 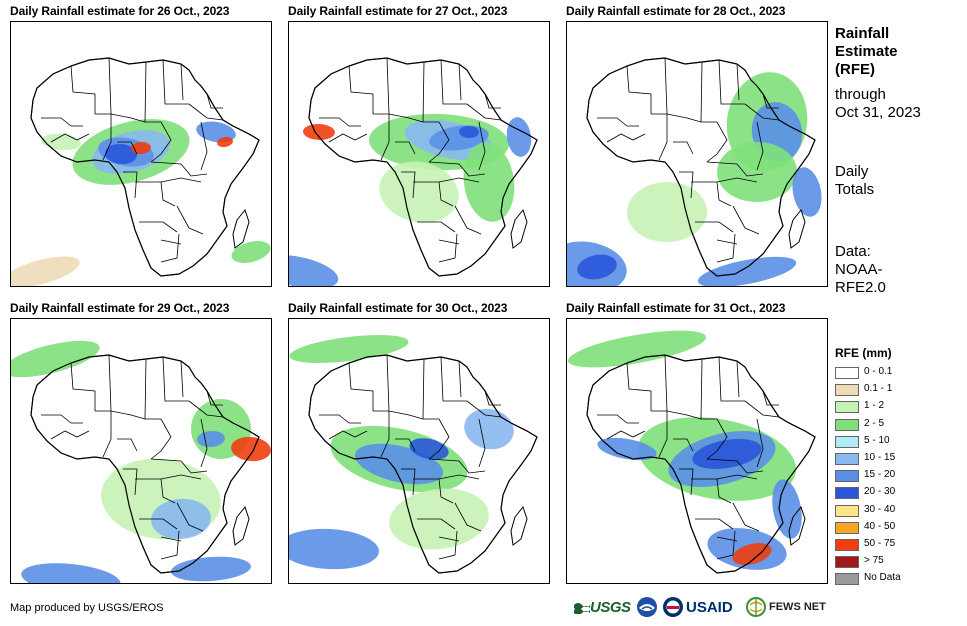 I want to click on legend-label: 40 - 50, so click(x=880, y=526).